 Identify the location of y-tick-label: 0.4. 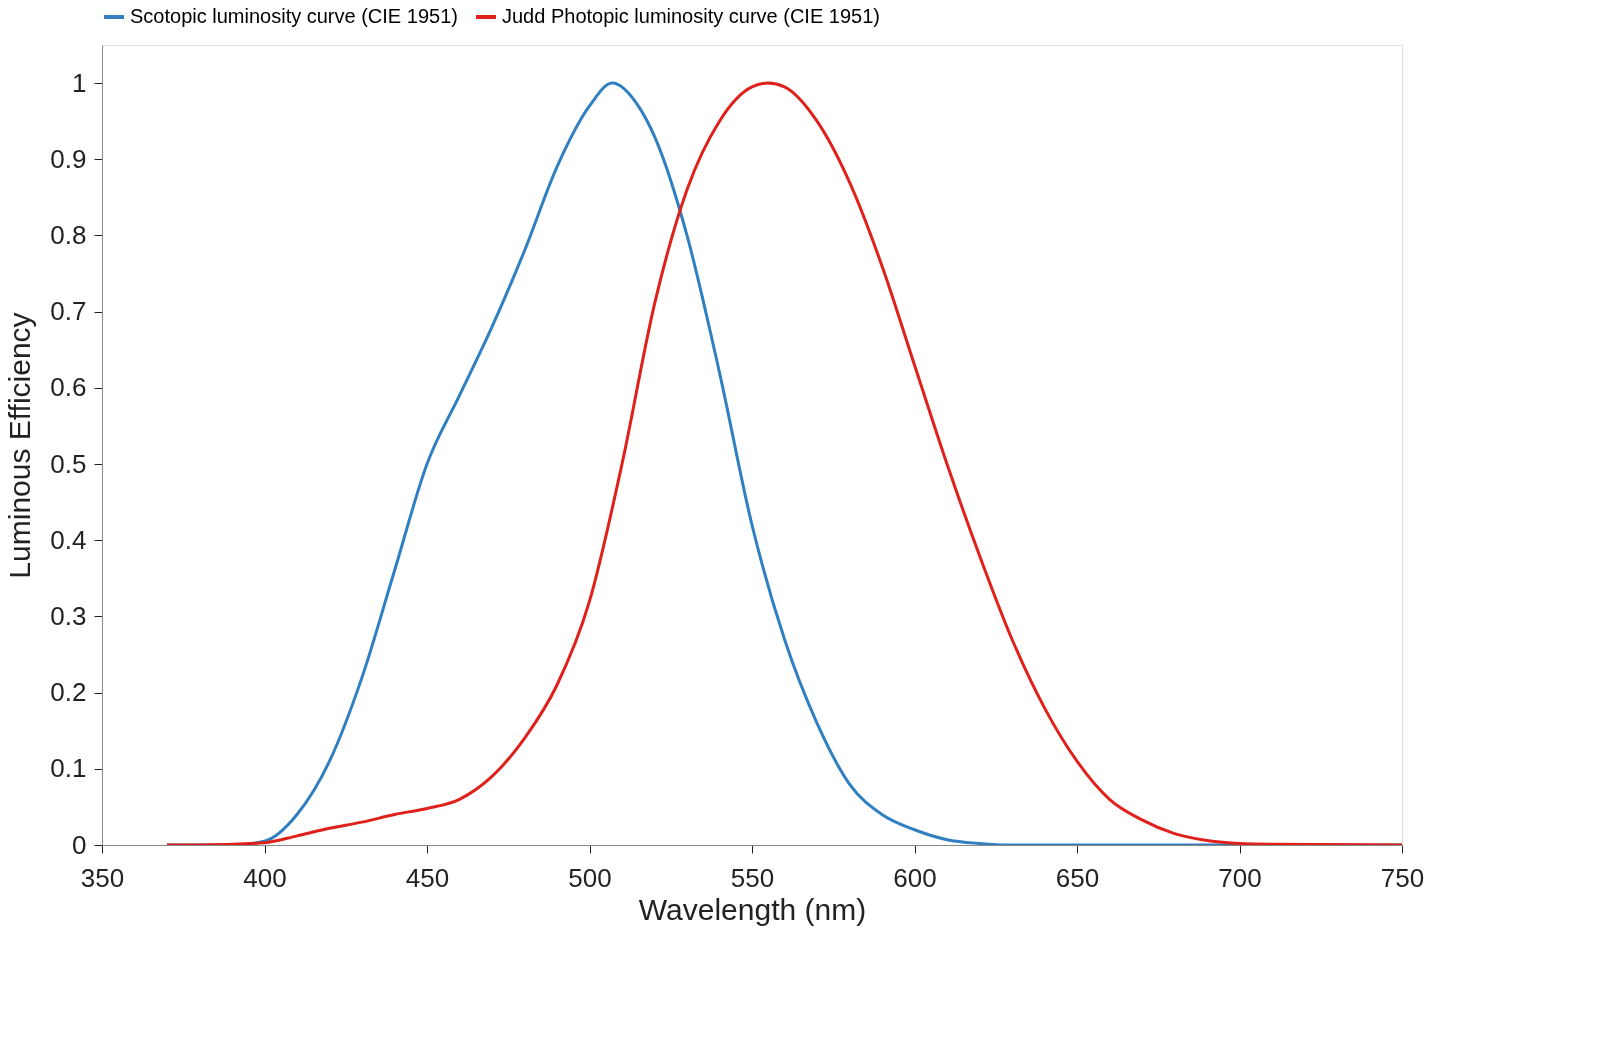
(68, 539).